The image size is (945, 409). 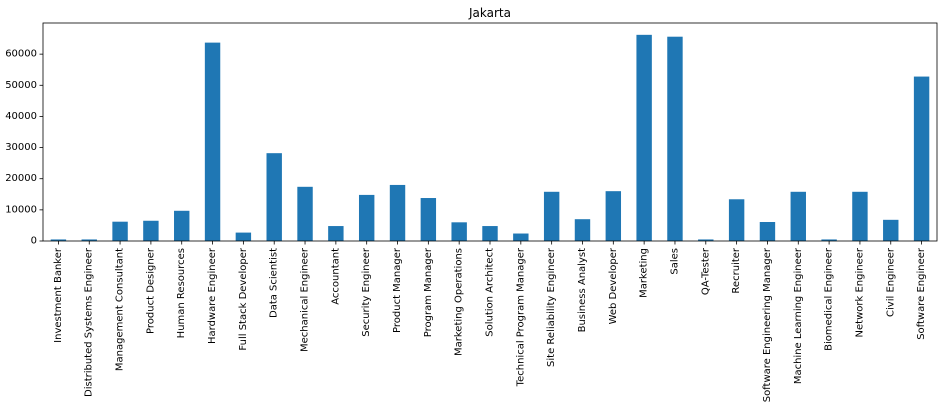 I want to click on x-tick-label: Biomedical Engineer, so click(x=829, y=299).